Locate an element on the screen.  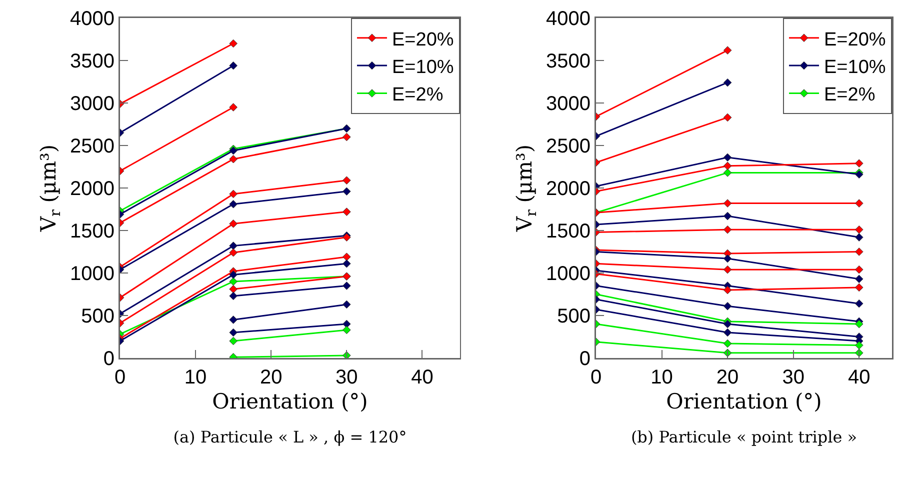
text: (a) Particule « L » , ϕ = 120° is located at coordinates (290, 437).